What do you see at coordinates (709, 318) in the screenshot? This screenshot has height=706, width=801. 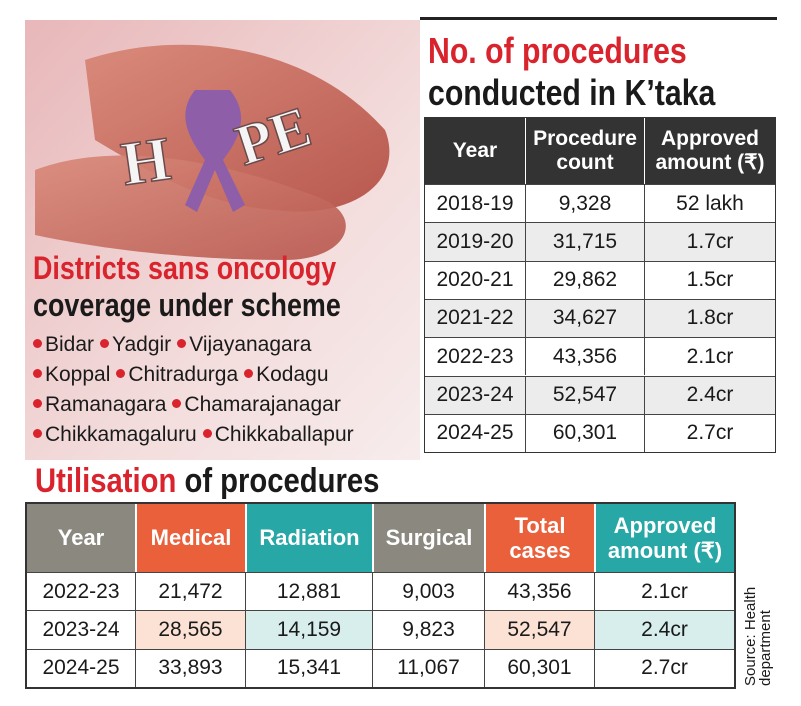 I see `table-cell: 1.8cr` at bounding box center [709, 318].